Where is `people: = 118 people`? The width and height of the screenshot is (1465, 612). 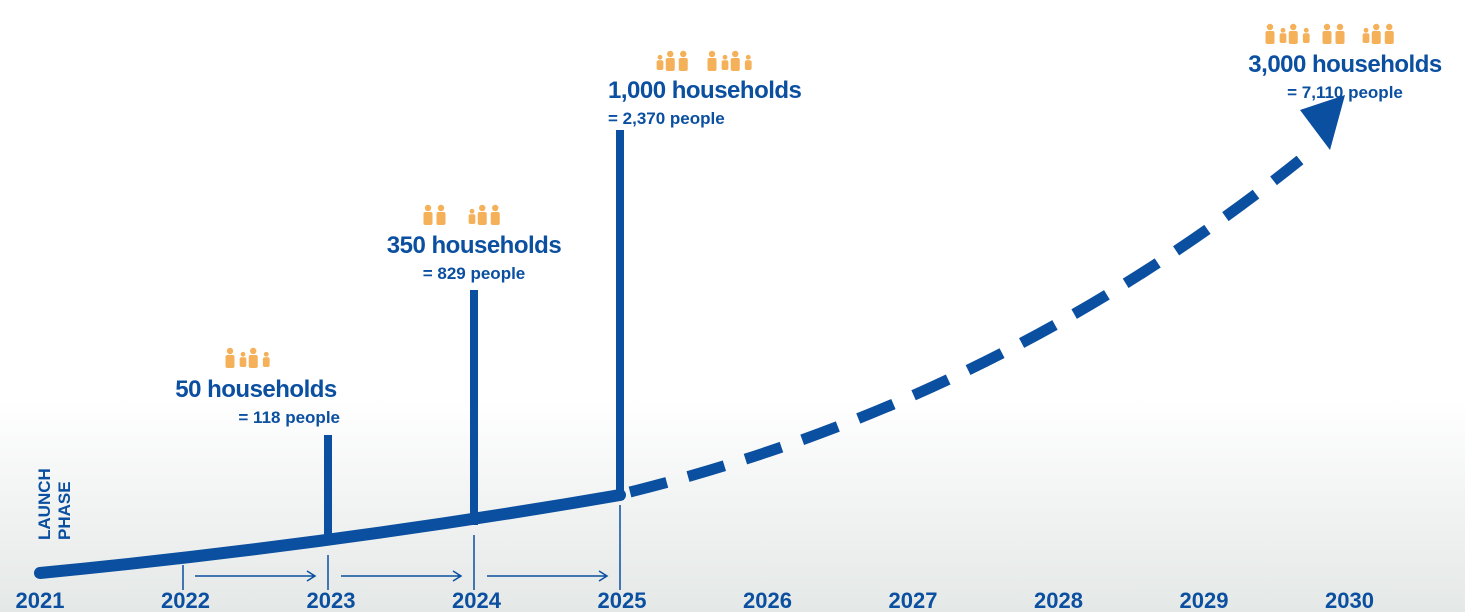
people: = 118 people is located at coordinates (289, 417).